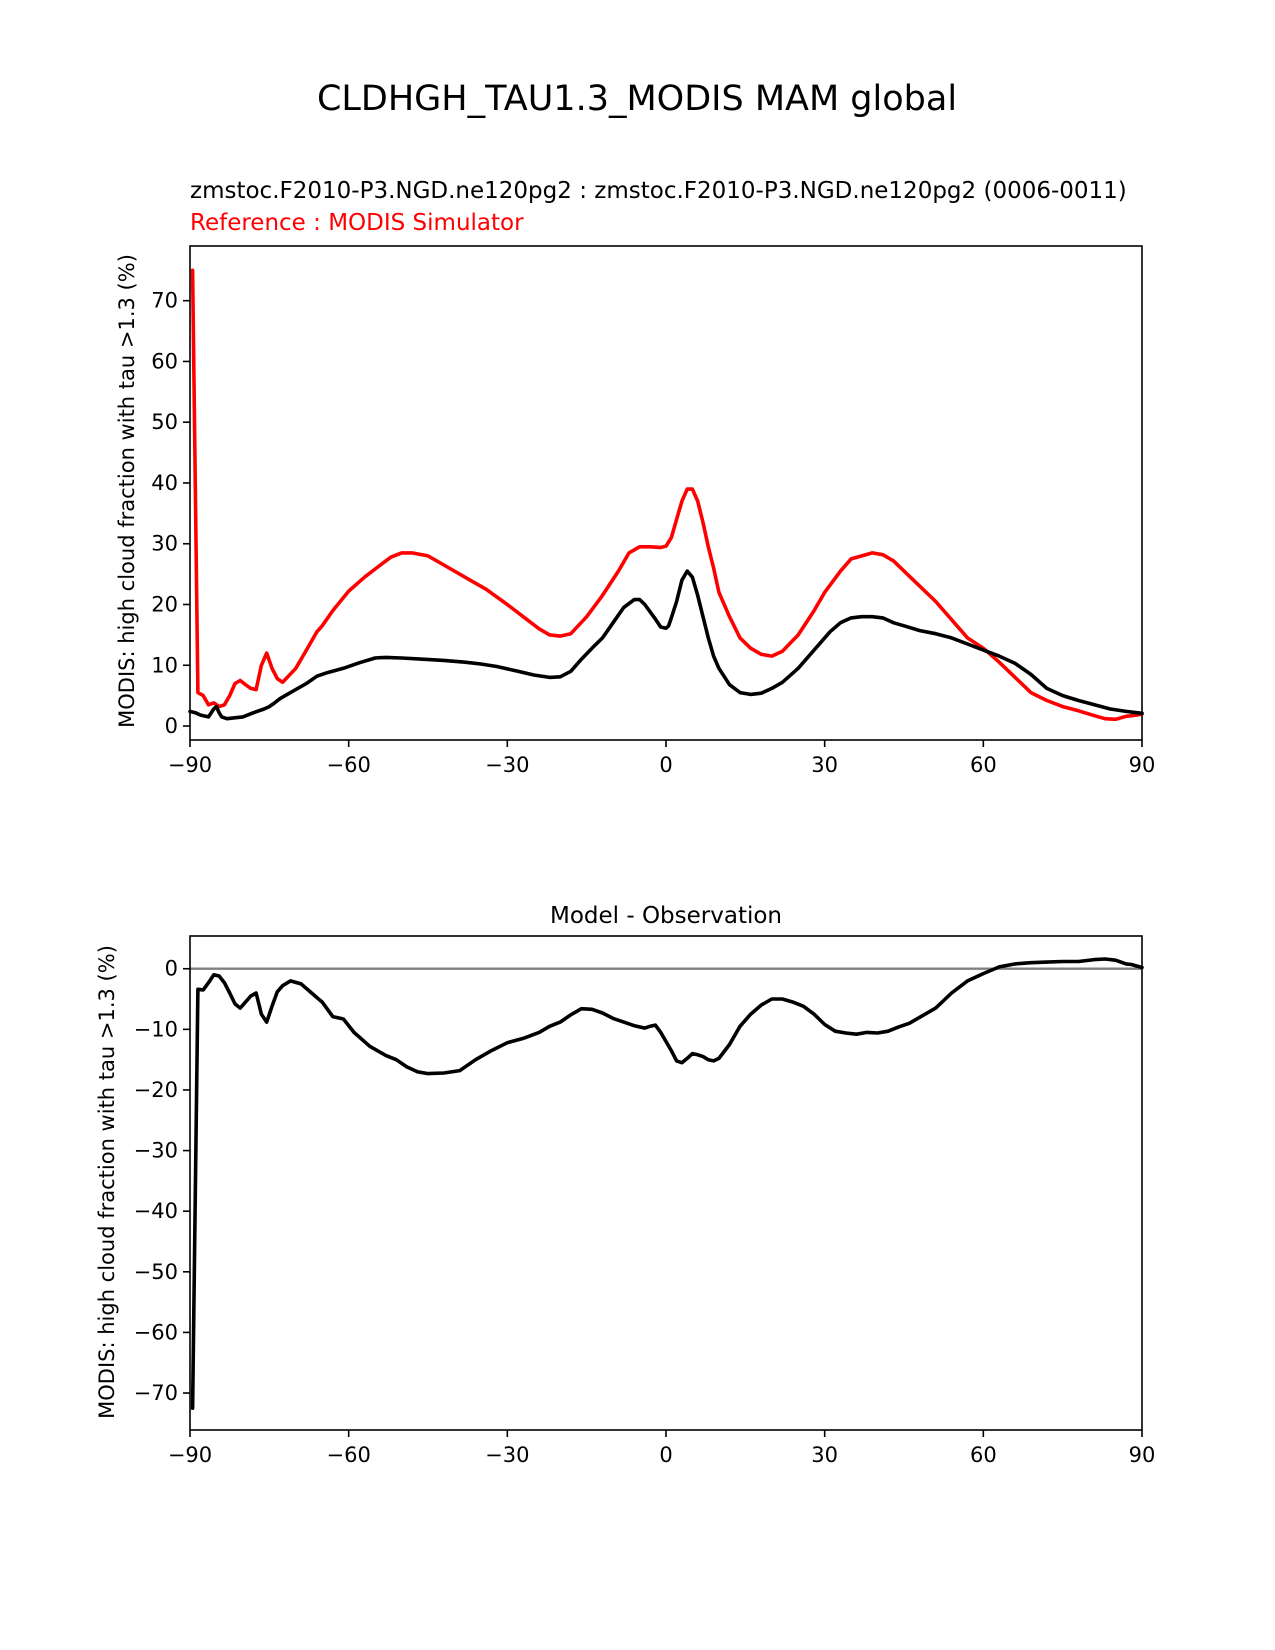 Image resolution: width=1275 pixels, height=1650 pixels. Describe the element at coordinates (637, 99) in the screenshot. I see `figure-title: CLDHGH_TAU1.3_MODIS MAM global` at that location.